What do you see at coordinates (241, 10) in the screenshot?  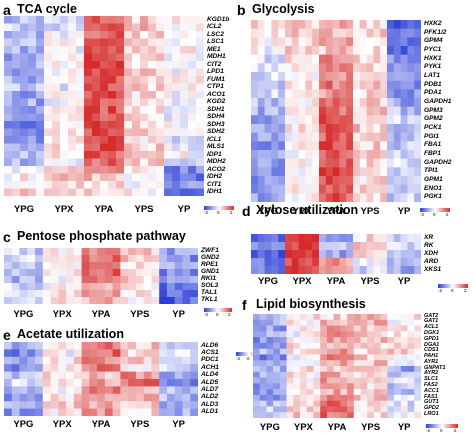 I see `panel-label: b` at bounding box center [241, 10].